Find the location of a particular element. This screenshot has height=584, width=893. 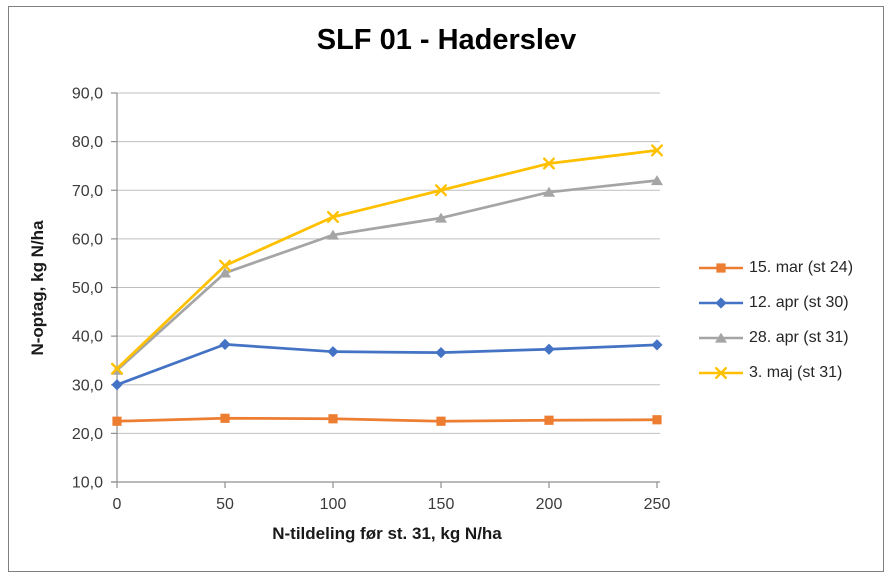

y-tick-label: 60,0 is located at coordinates (87, 239).